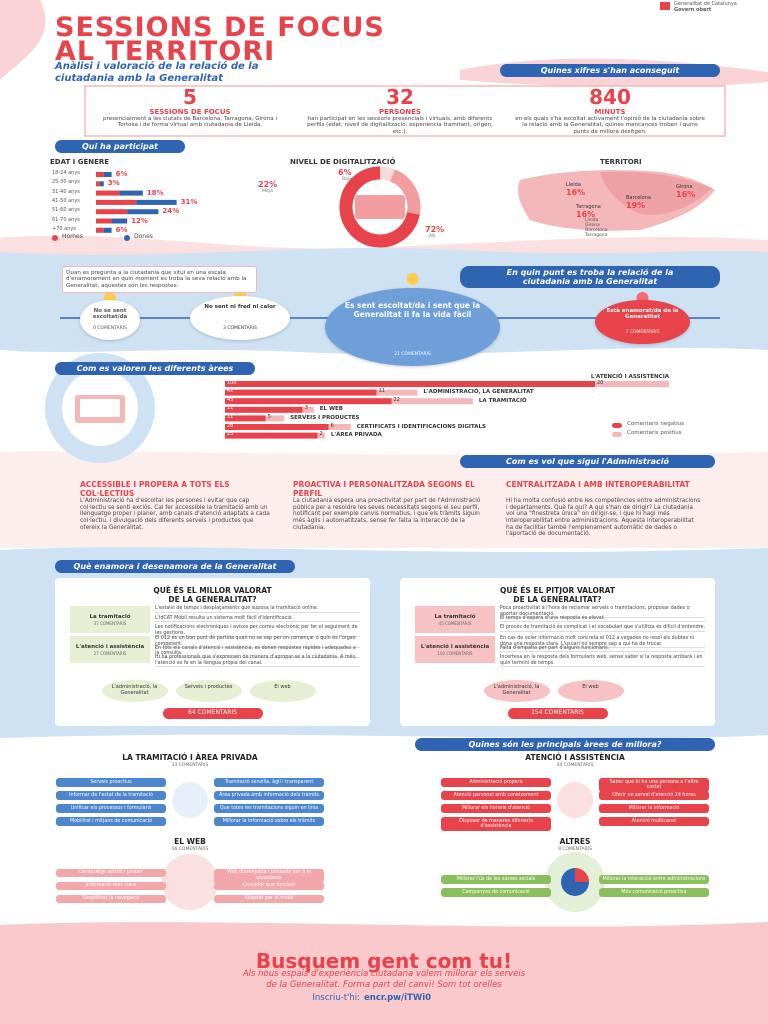  Describe the element at coordinates (621, 162) in the screenshot. I see `chart-title: TERRITORI` at that location.